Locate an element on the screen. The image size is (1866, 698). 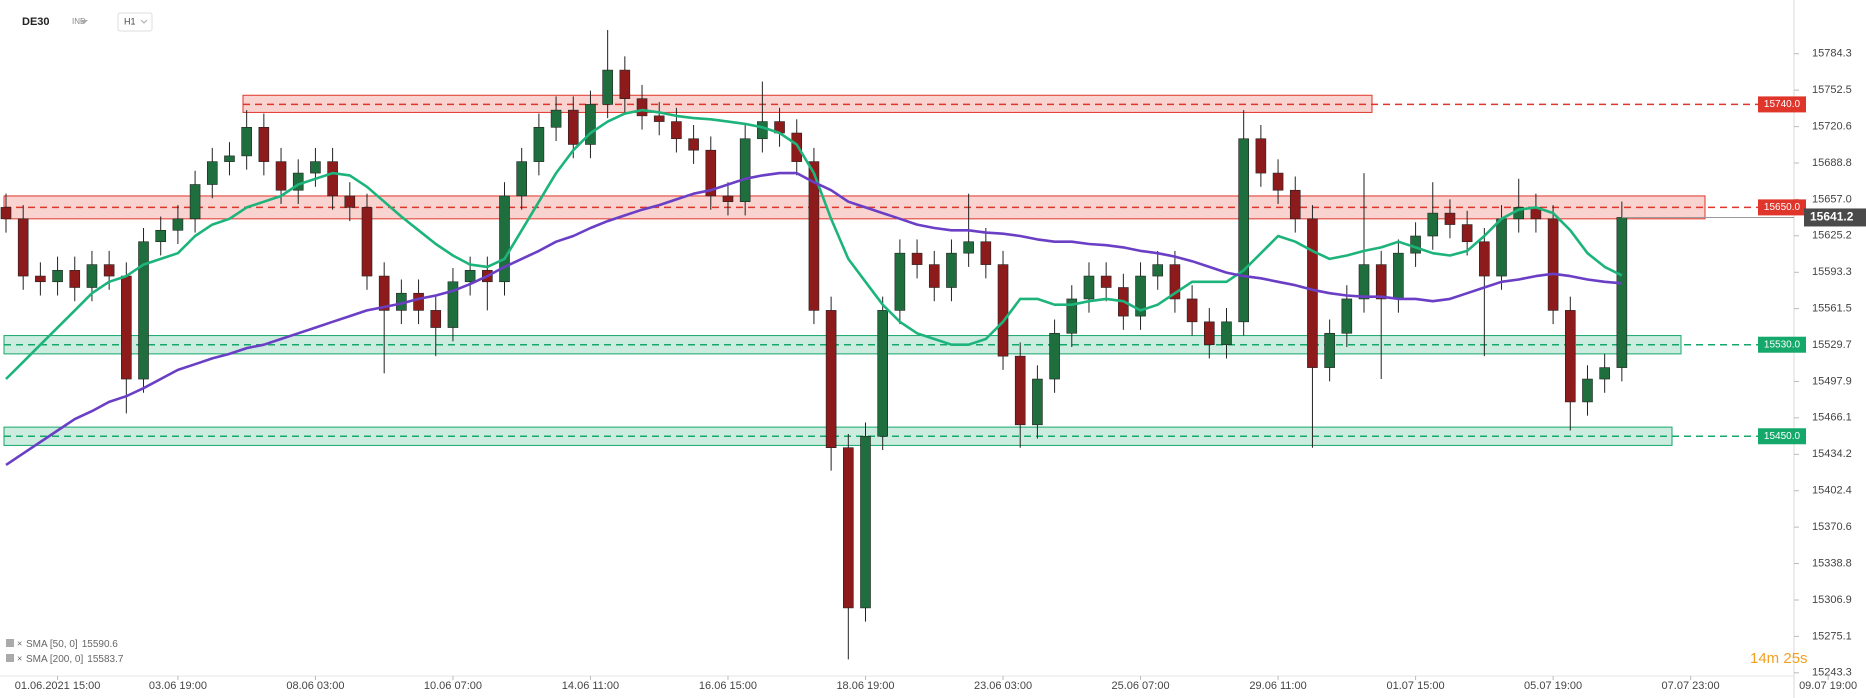
y-tick-label: 15752.5 is located at coordinates (1832, 90).